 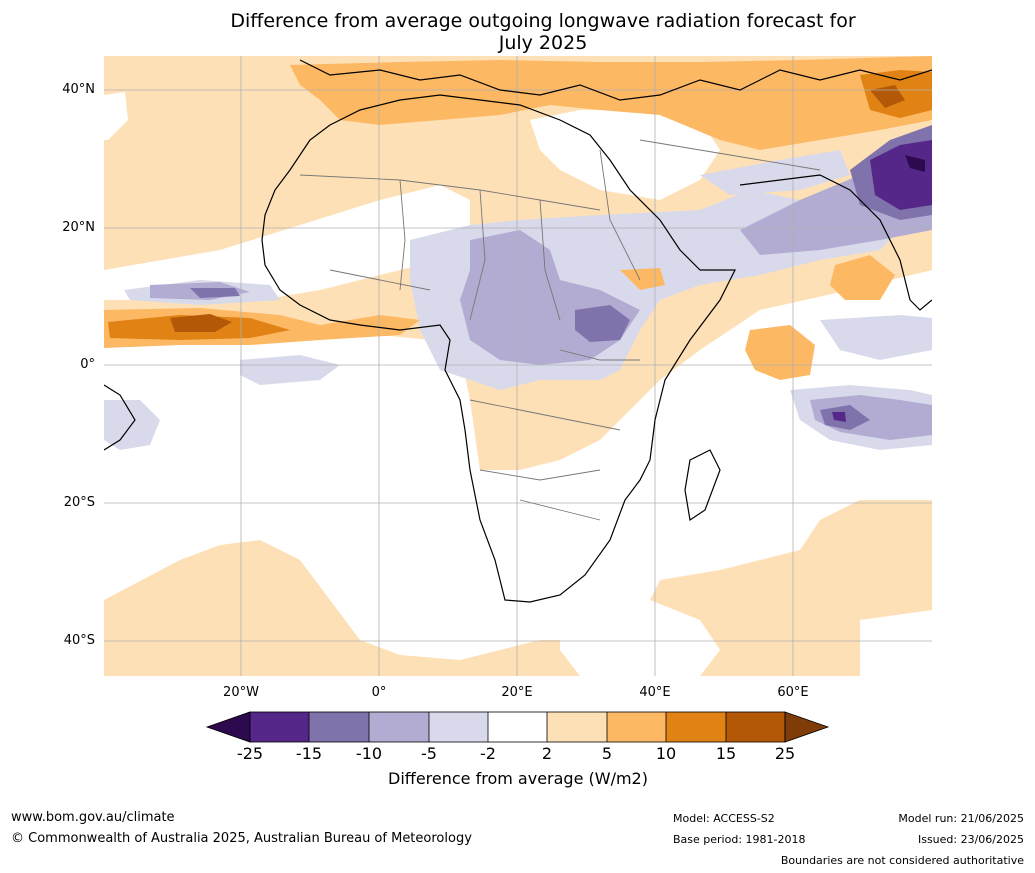 What do you see at coordinates (93, 817) in the screenshot?
I see `website-link: www.bom.gov.au/climate` at bounding box center [93, 817].